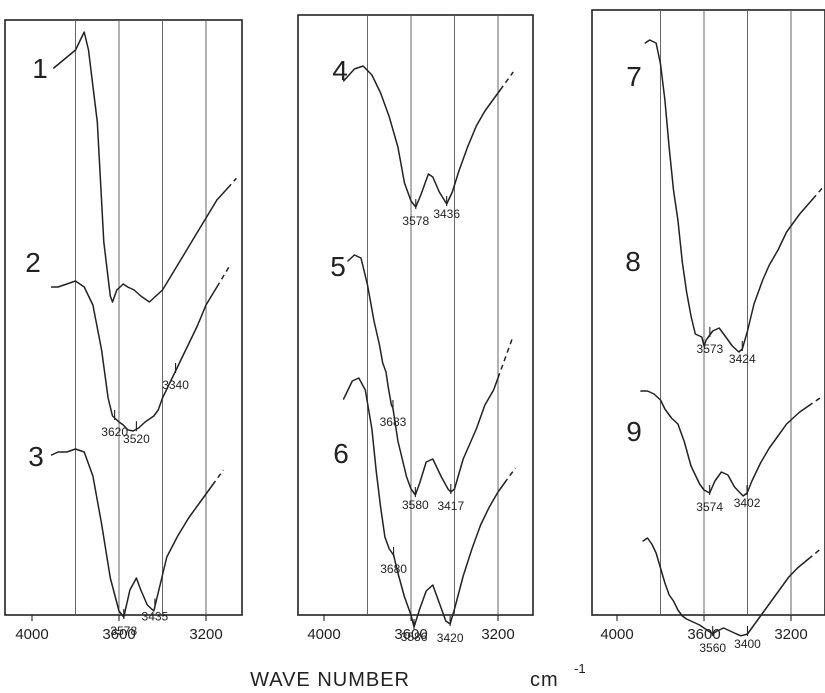 This screenshot has height=693, width=825. What do you see at coordinates (415, 505) in the screenshot?
I see `peak-label-3580: 3580` at bounding box center [415, 505].